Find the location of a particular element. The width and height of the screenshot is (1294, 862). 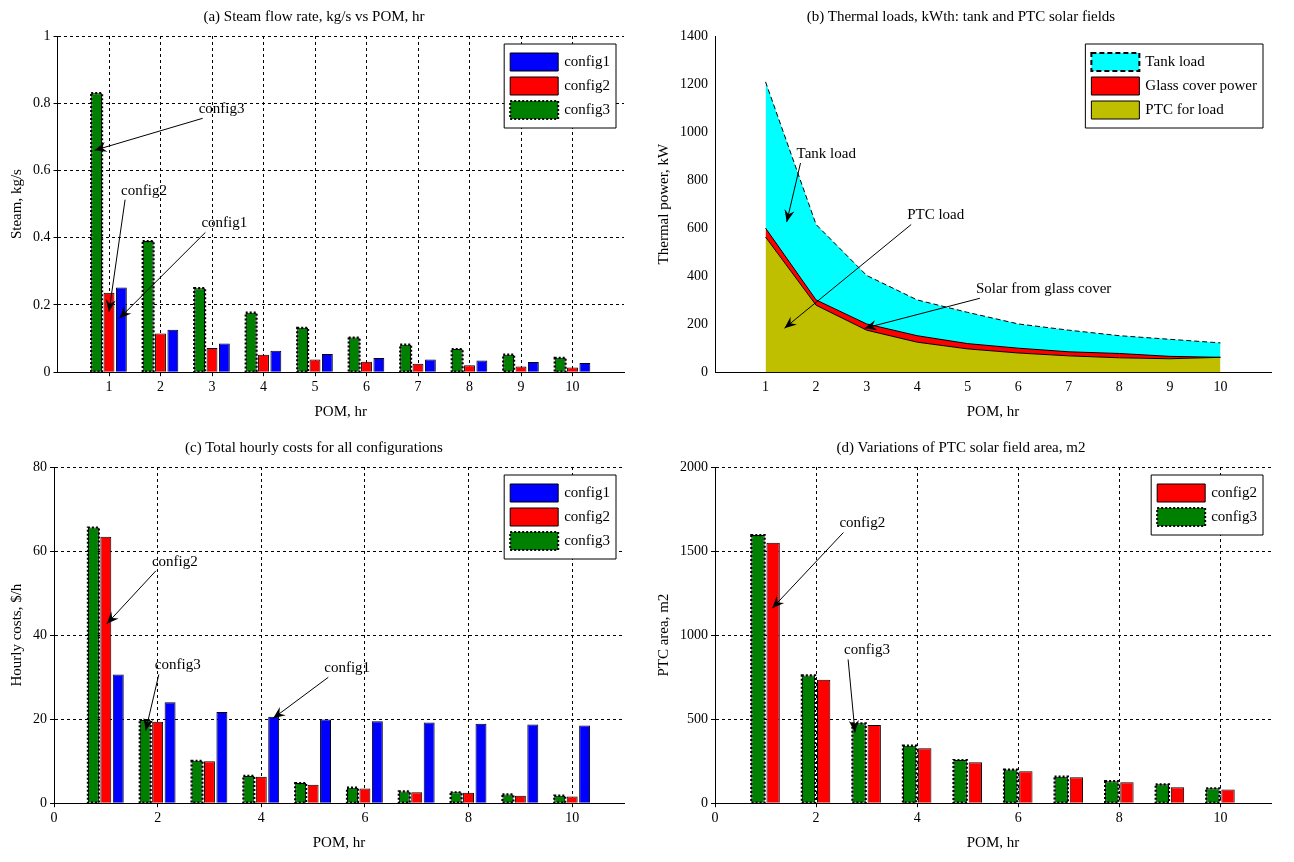

legend-label: Tank load is located at coordinates (1175, 60).